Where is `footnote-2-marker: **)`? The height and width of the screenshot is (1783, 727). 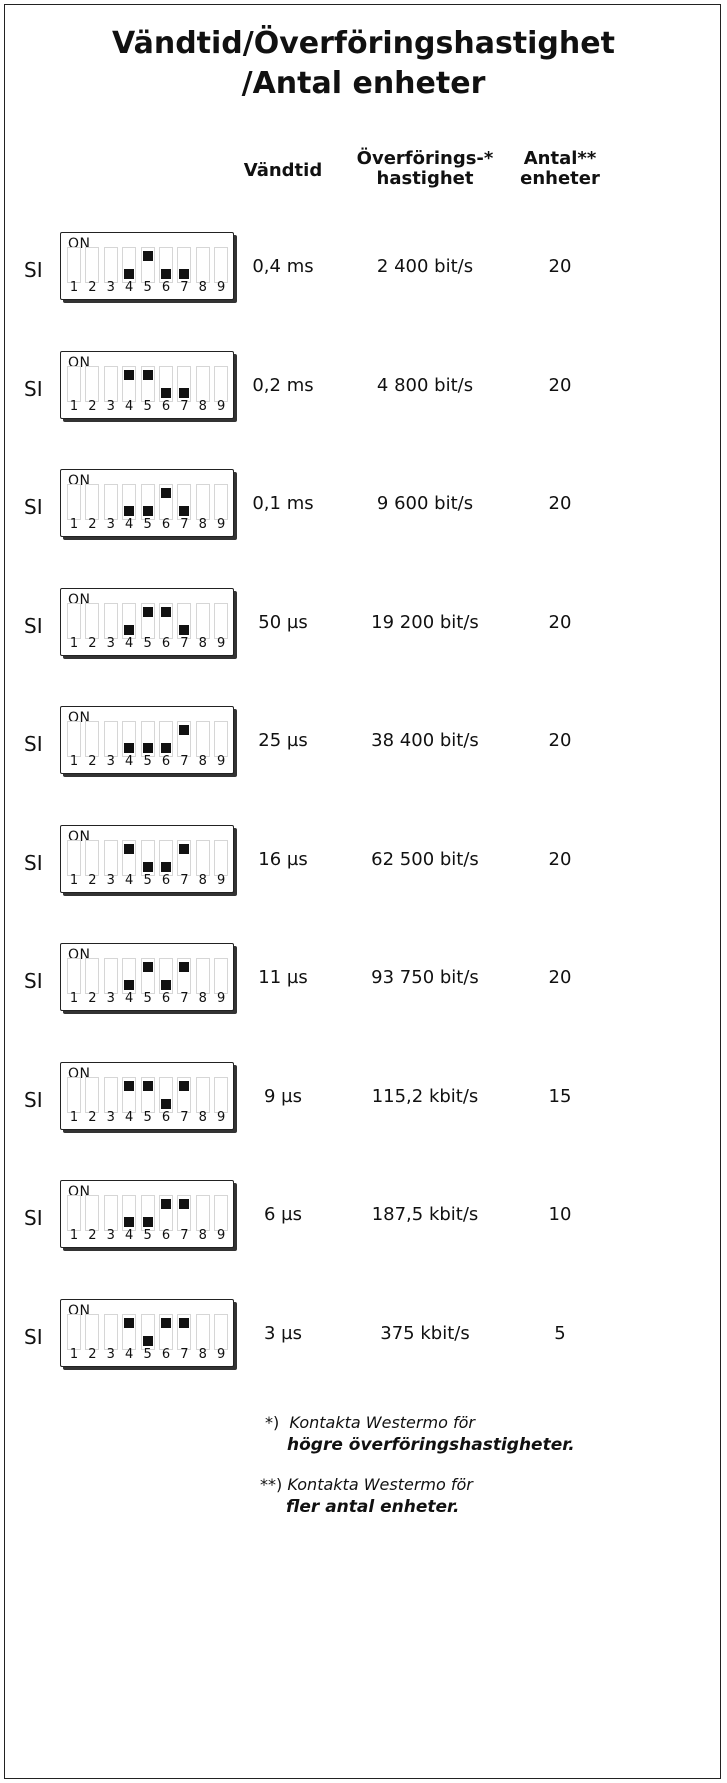 footnote-2-marker: **) is located at coordinates (271, 1484).